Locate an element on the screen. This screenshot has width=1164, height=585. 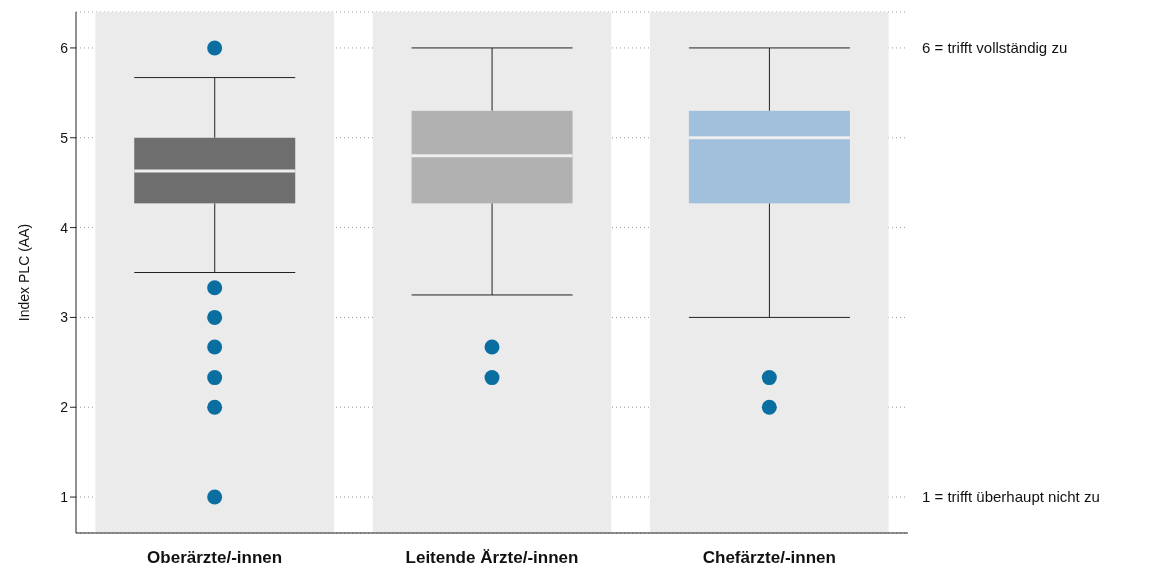
y-axis-title: Index PLC (AA) is located at coordinates (23, 272).